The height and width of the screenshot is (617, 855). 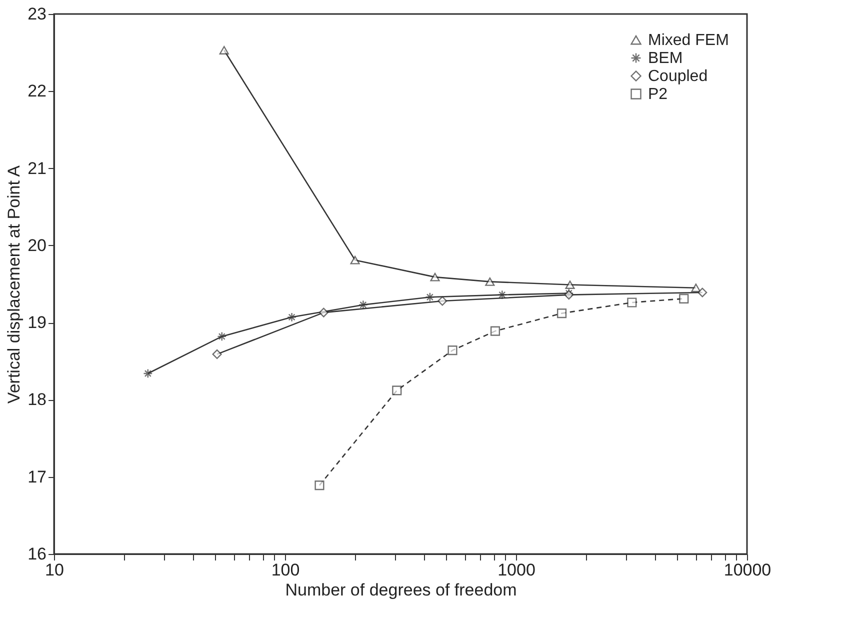 What do you see at coordinates (37, 14) in the screenshot?
I see `y-tick-label: 23` at bounding box center [37, 14].